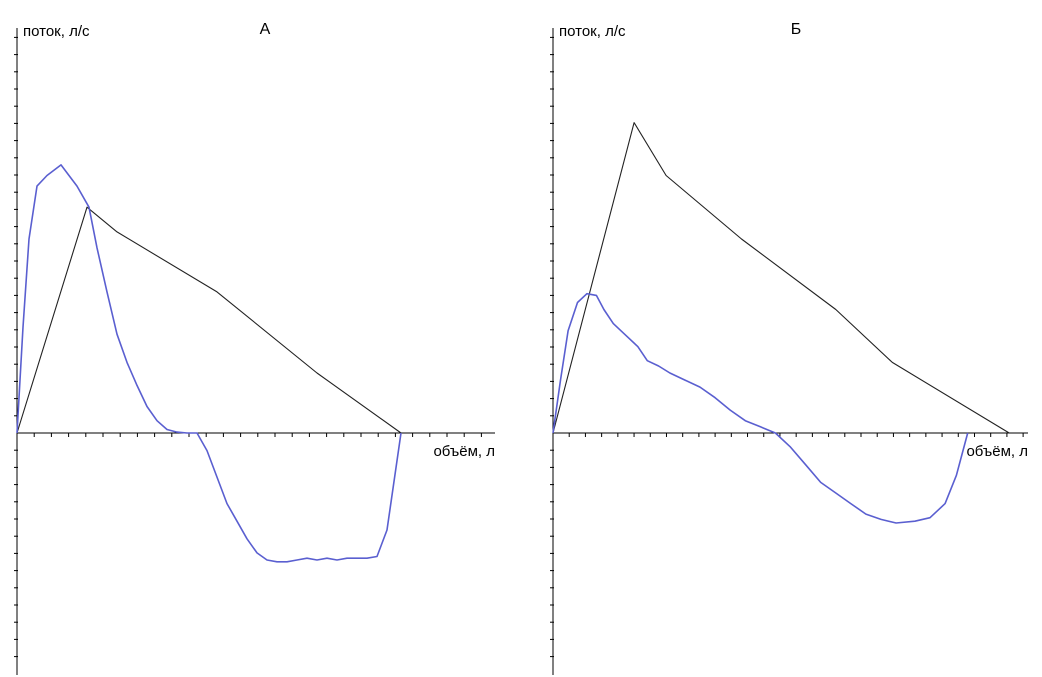 This screenshot has width=1042, height=677. What do you see at coordinates (760, 408) in the screenshot?
I see `series-line-blue` at bounding box center [760, 408].